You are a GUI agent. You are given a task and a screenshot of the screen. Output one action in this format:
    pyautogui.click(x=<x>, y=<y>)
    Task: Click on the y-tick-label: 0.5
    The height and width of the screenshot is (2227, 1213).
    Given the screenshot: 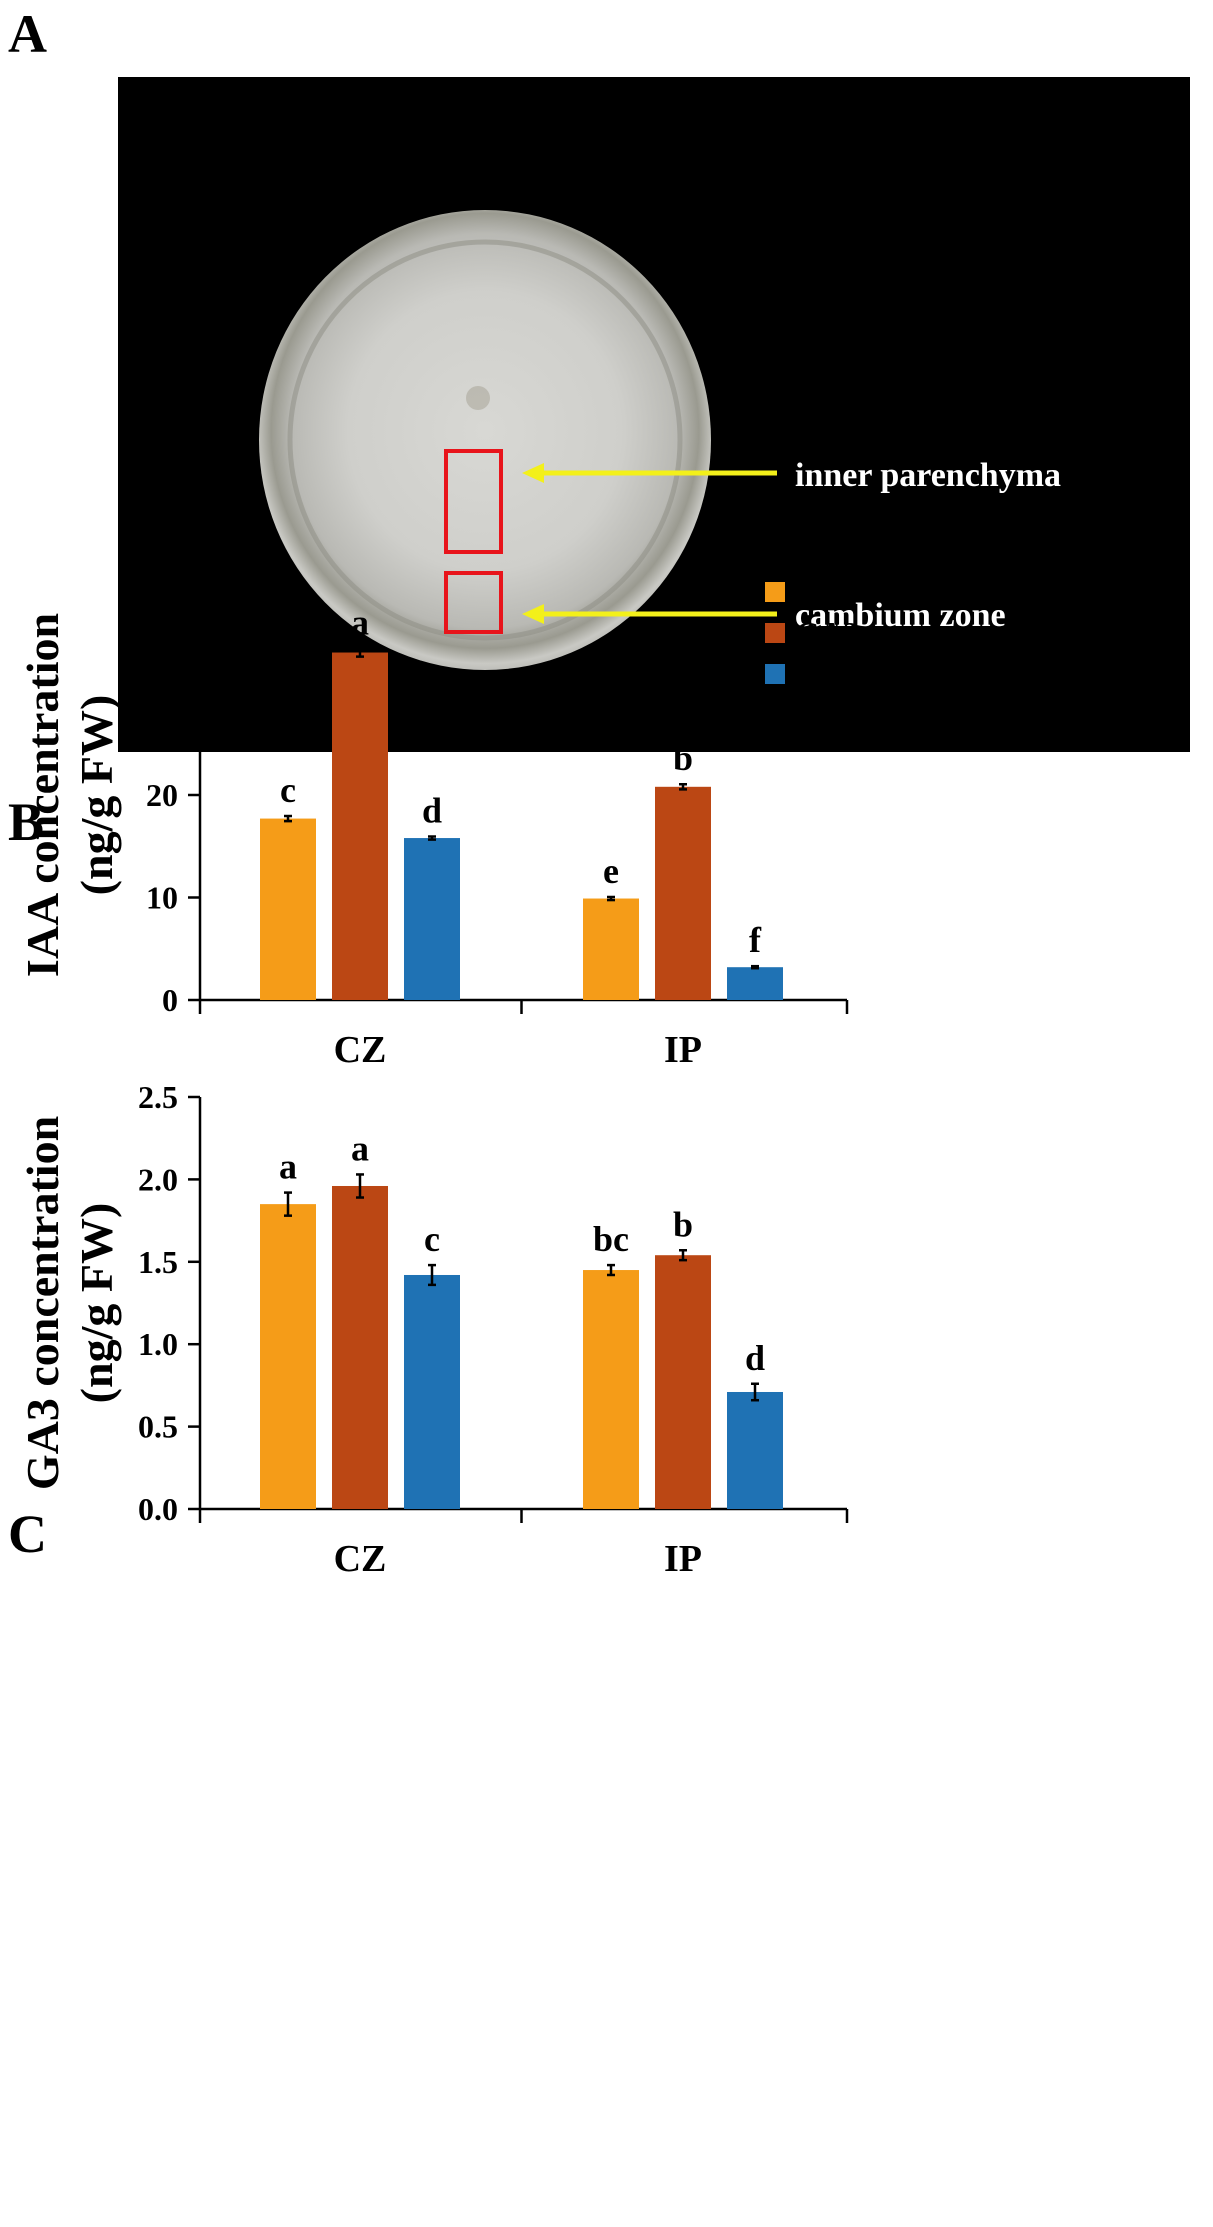 What is the action you would take?
    pyautogui.click(x=158, y=1427)
    